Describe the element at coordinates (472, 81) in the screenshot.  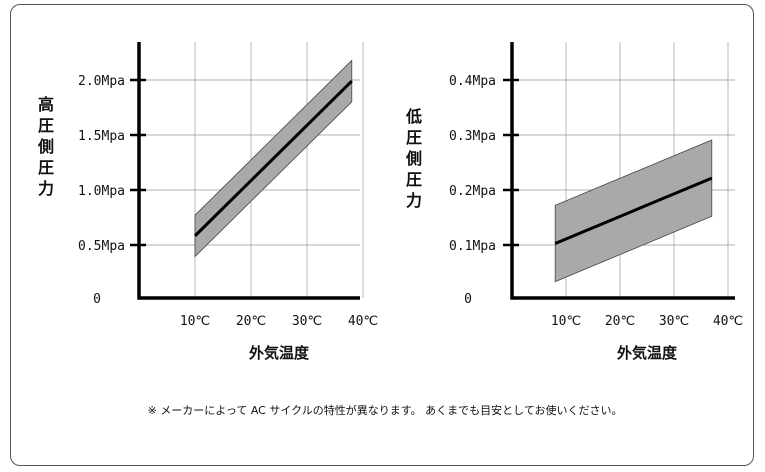
I see `y-tick-label: 0.4Mpa` at that location.